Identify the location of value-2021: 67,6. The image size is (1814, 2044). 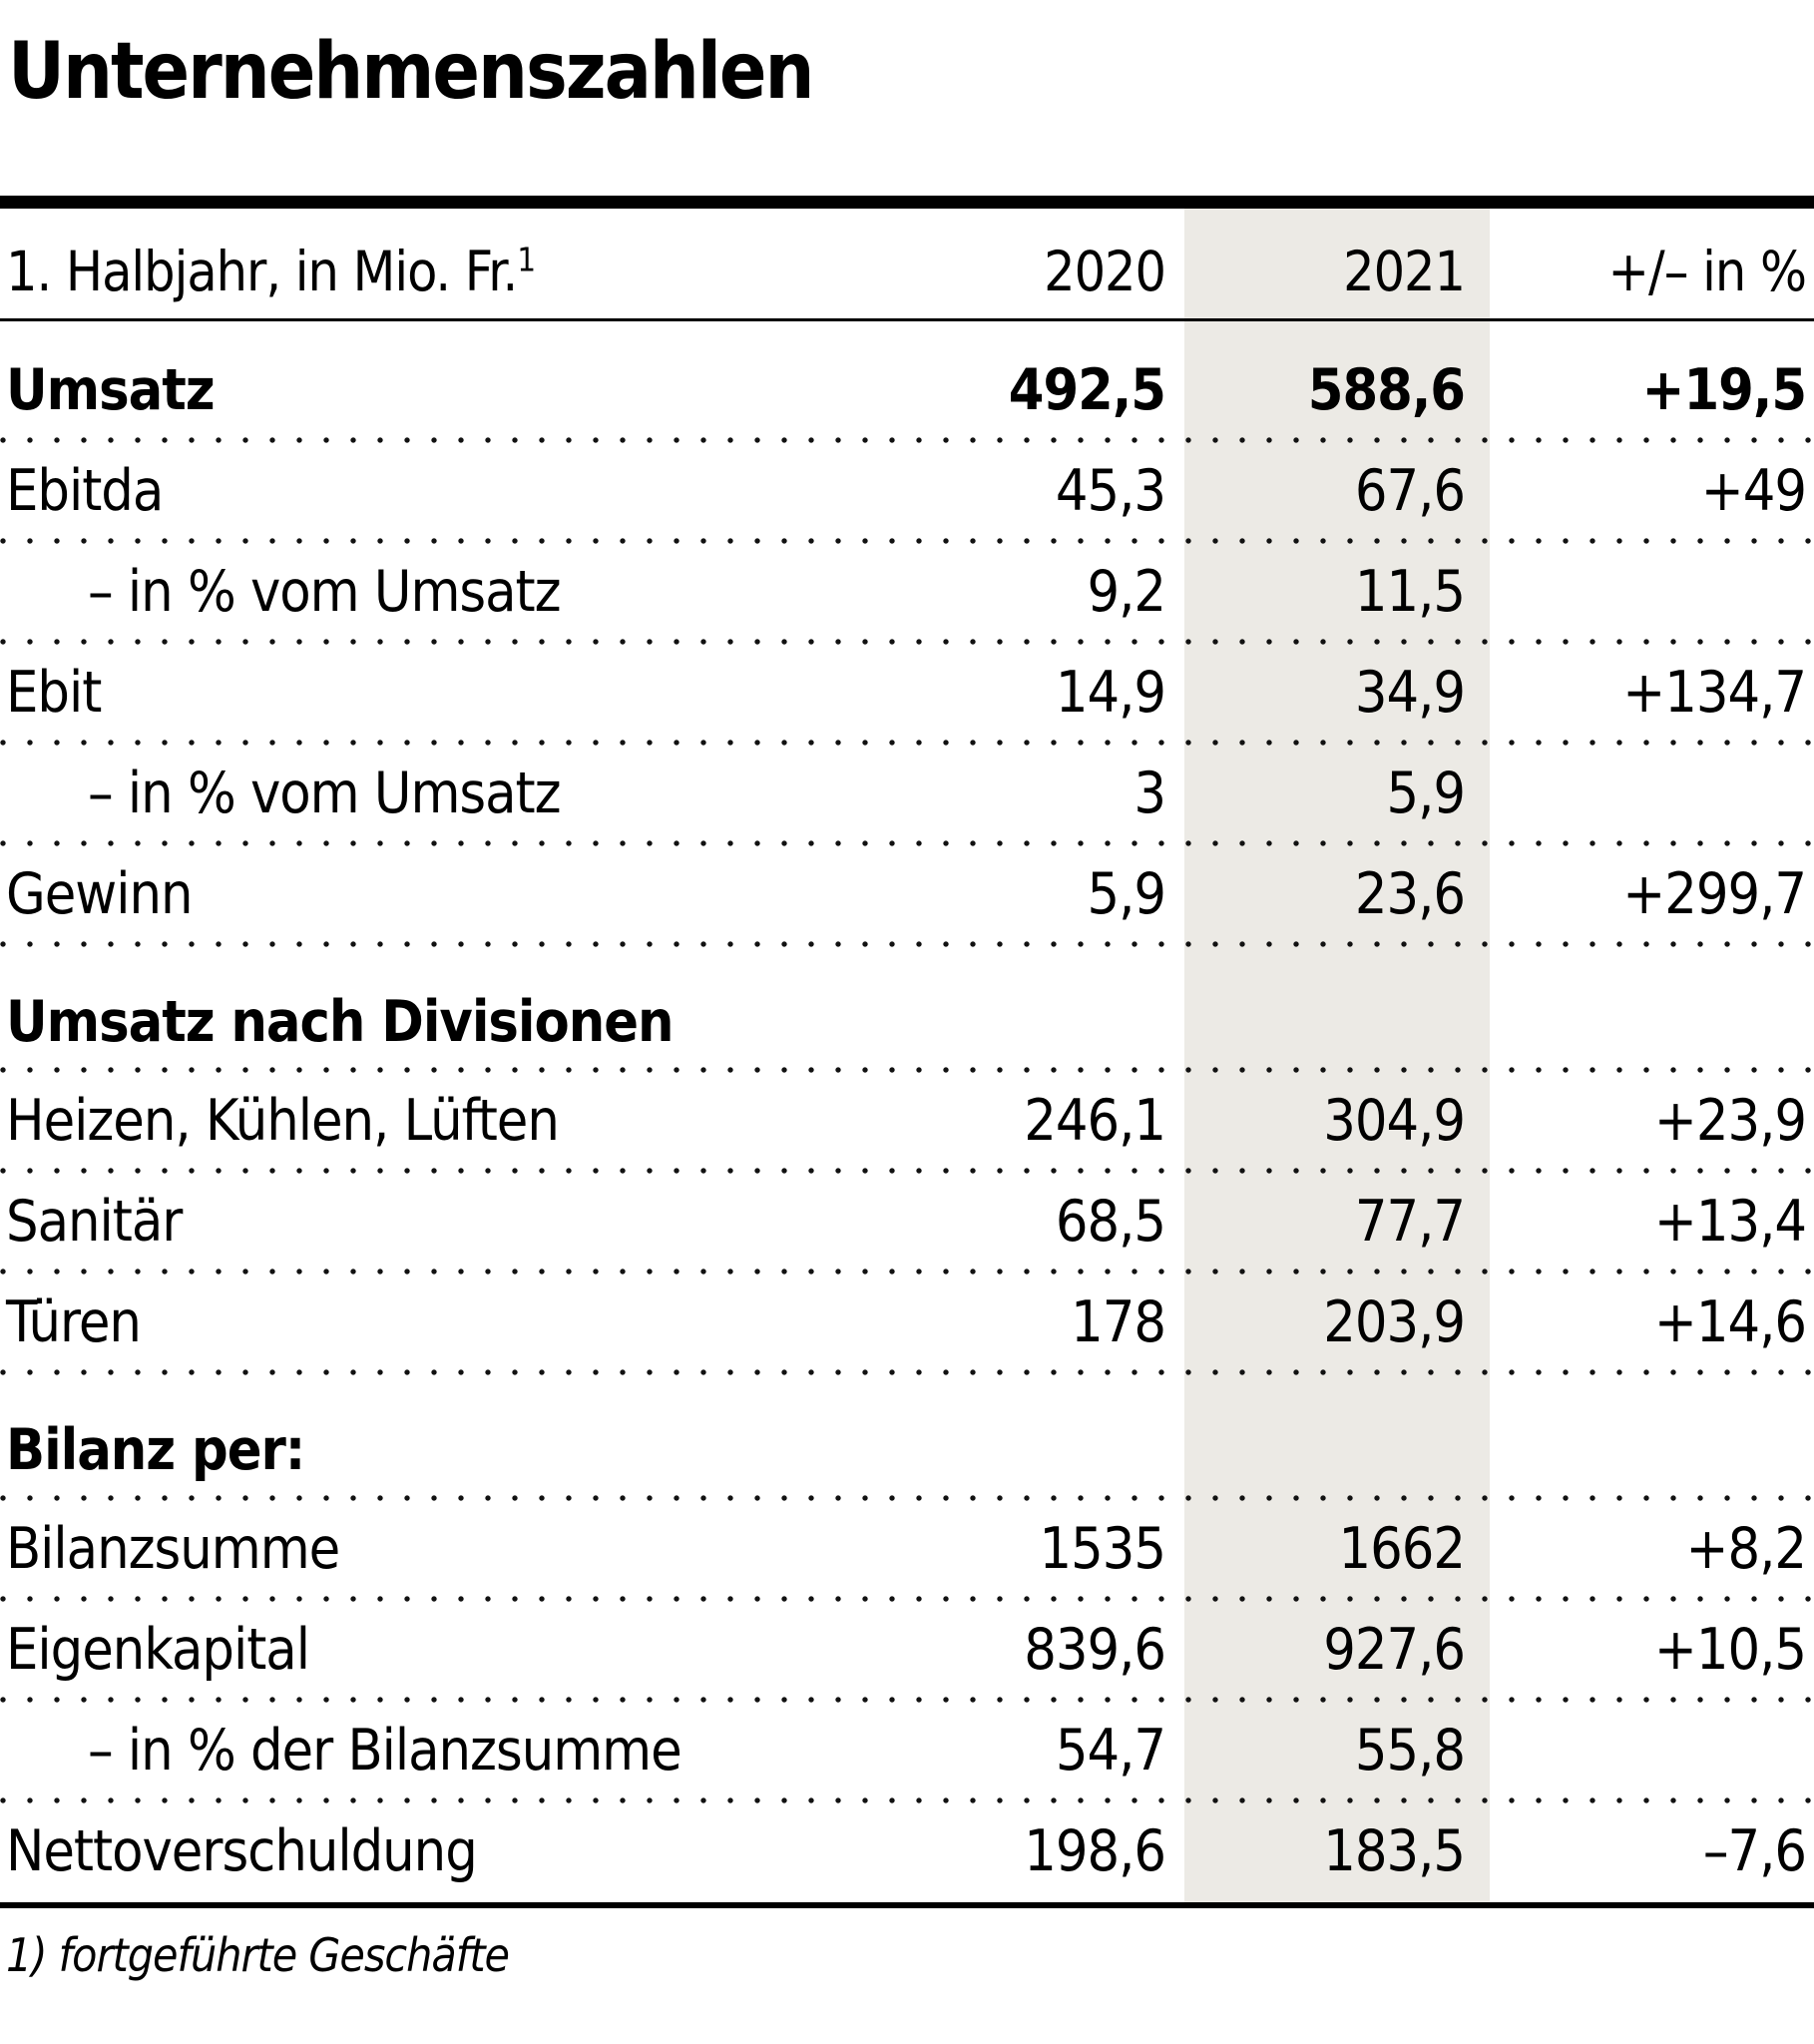
(1410, 490).